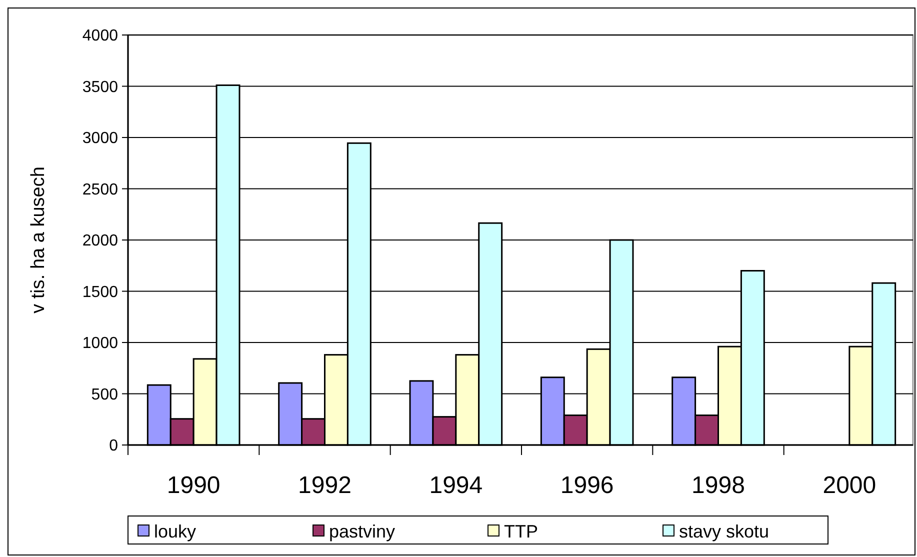 This screenshot has width=917, height=557. What do you see at coordinates (325, 485) in the screenshot?
I see `x-tick-label: 1992` at bounding box center [325, 485].